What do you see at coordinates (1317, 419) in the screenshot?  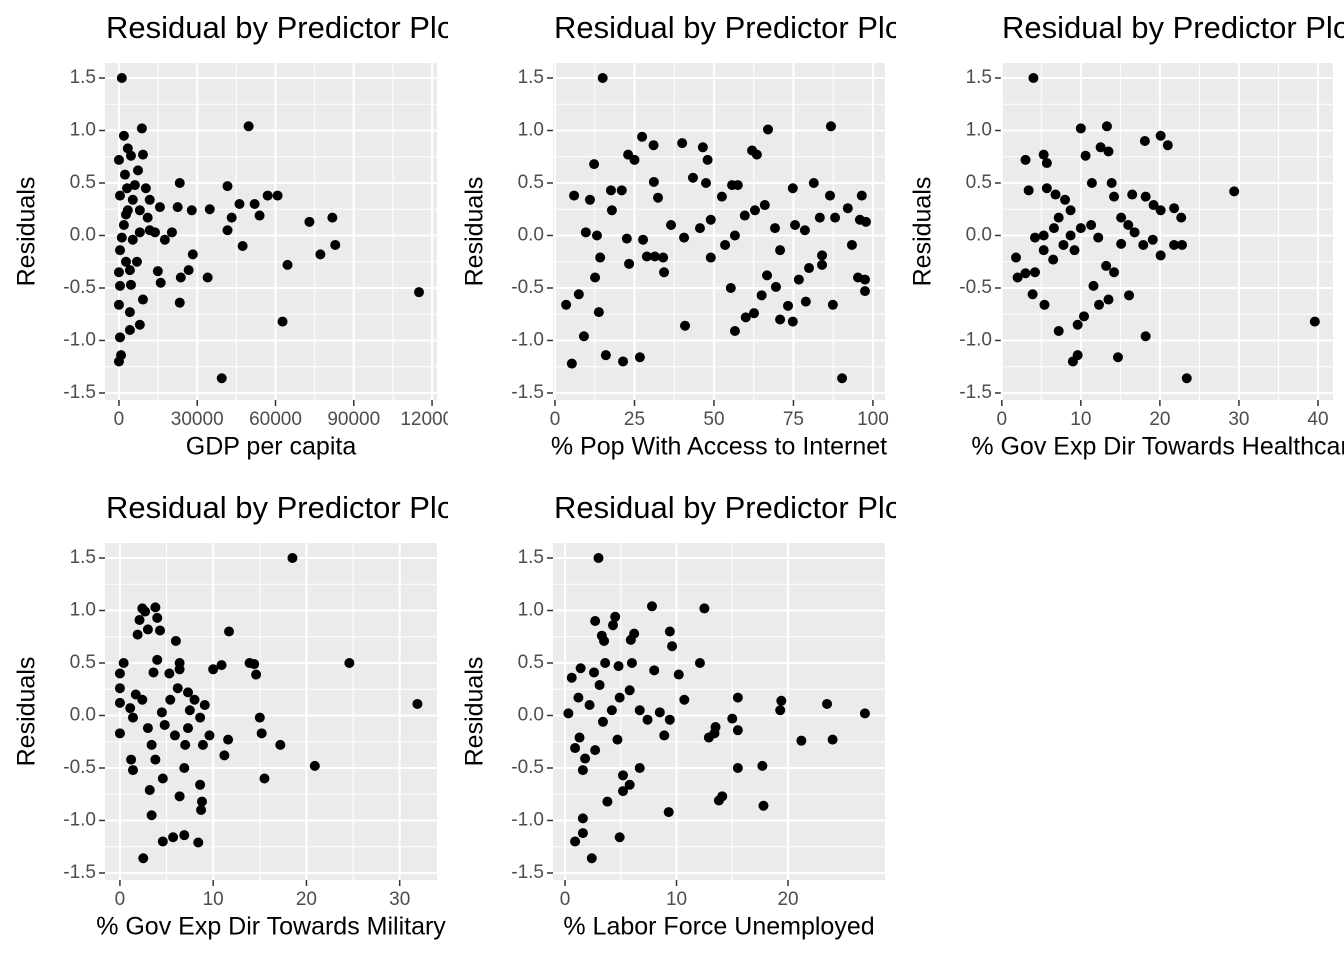 I see `x-tick-label: 40` at bounding box center [1317, 419].